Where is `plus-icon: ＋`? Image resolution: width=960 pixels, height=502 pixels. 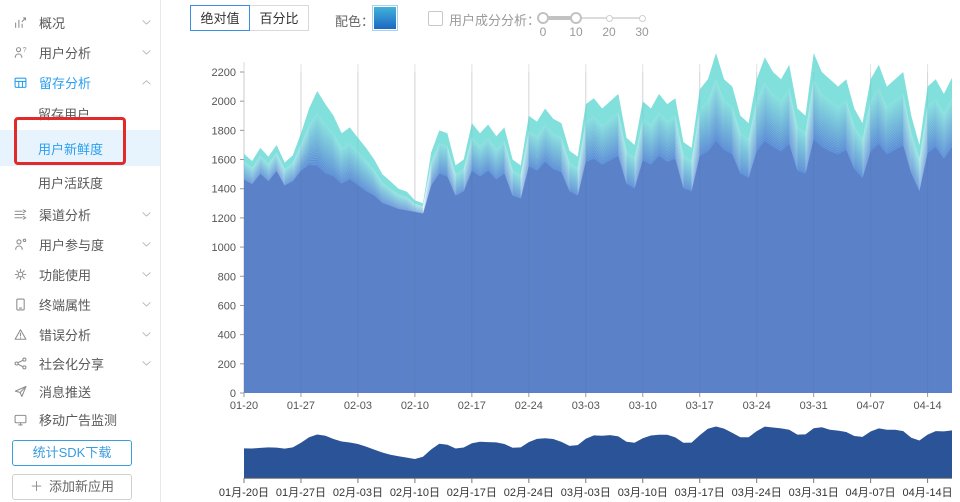
plus-icon: ＋ is located at coordinates (36, 486).